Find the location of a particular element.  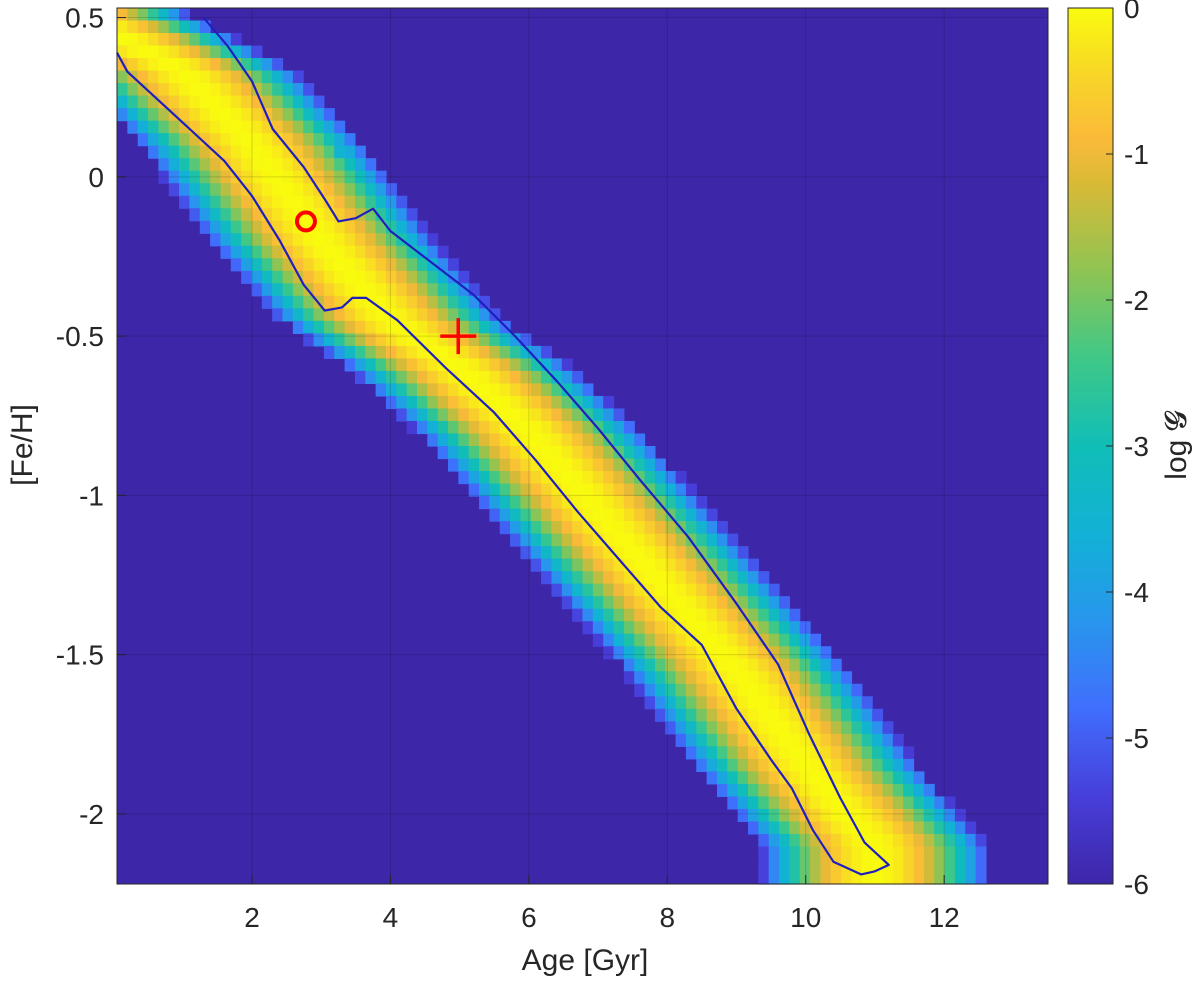

x-tick-label: 4 is located at coordinates (391, 917).